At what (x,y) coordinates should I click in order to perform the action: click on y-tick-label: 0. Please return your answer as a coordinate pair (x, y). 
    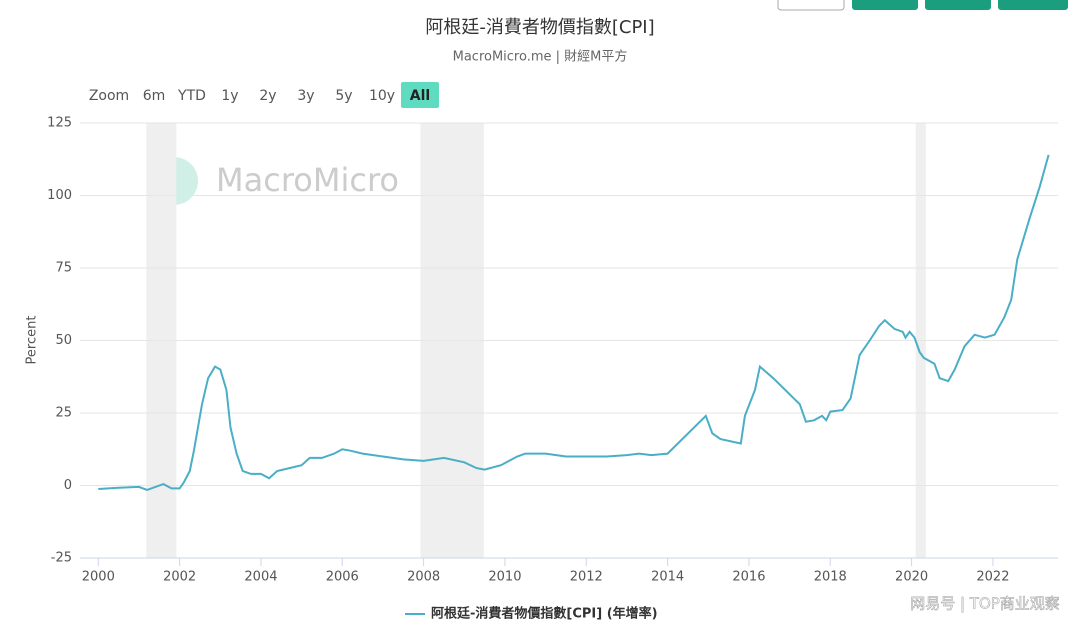
    Looking at the image, I should click on (68, 485).